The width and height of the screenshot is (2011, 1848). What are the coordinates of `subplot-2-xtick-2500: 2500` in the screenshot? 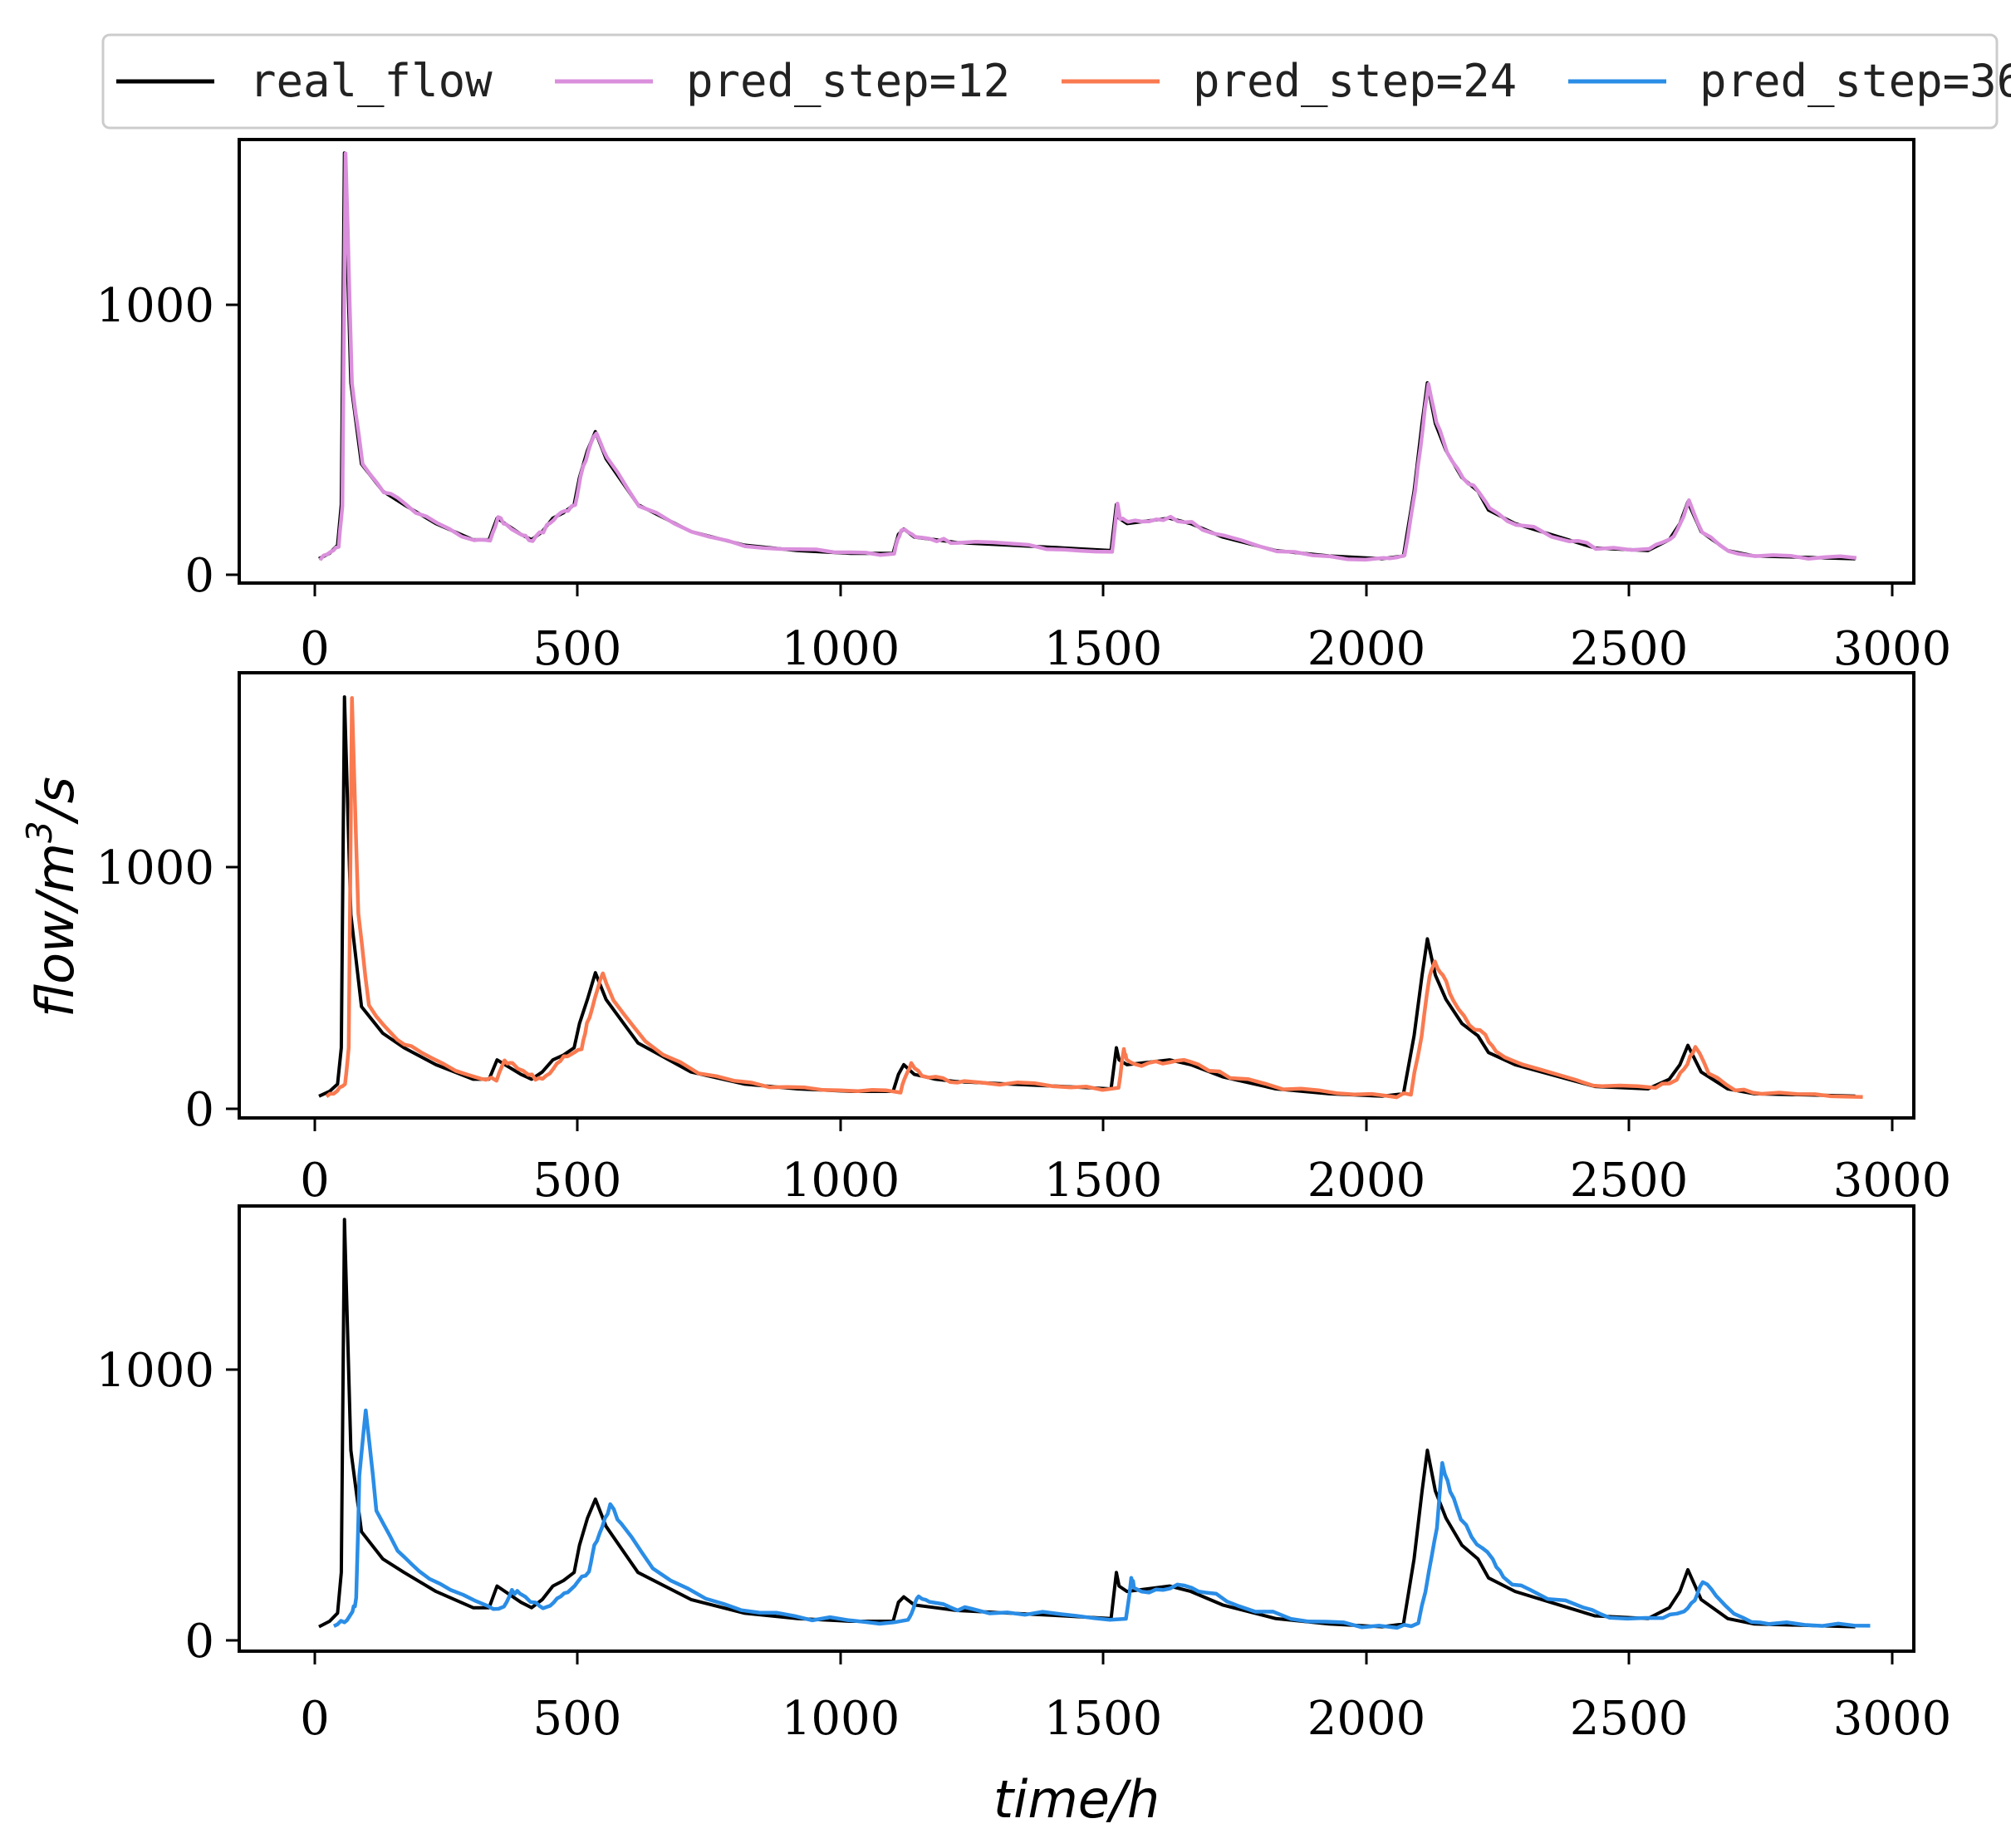 It's located at (1629, 1163).